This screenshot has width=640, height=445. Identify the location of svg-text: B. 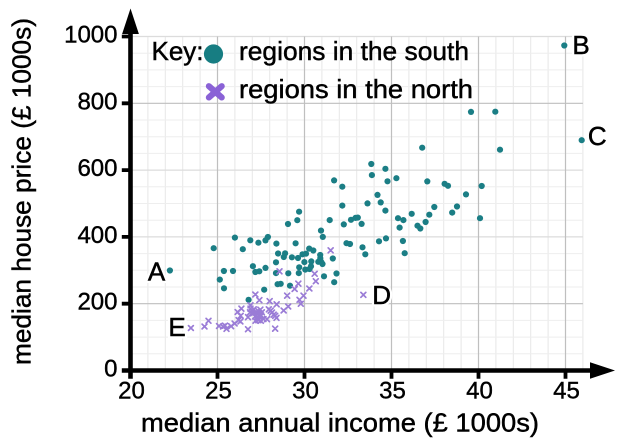
(580, 45).